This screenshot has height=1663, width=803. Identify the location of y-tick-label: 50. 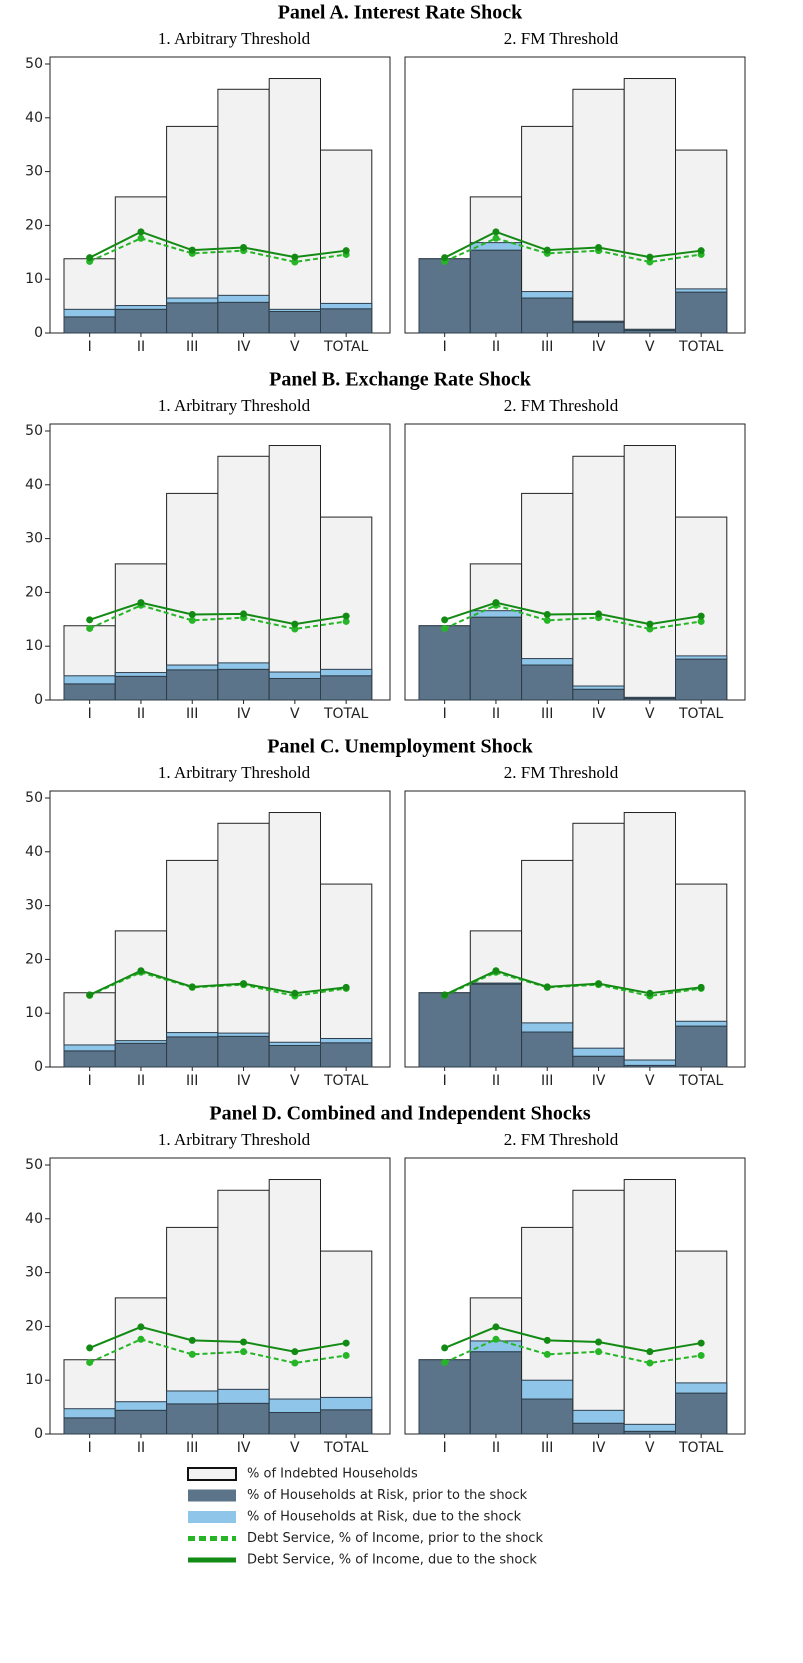
(34, 431).